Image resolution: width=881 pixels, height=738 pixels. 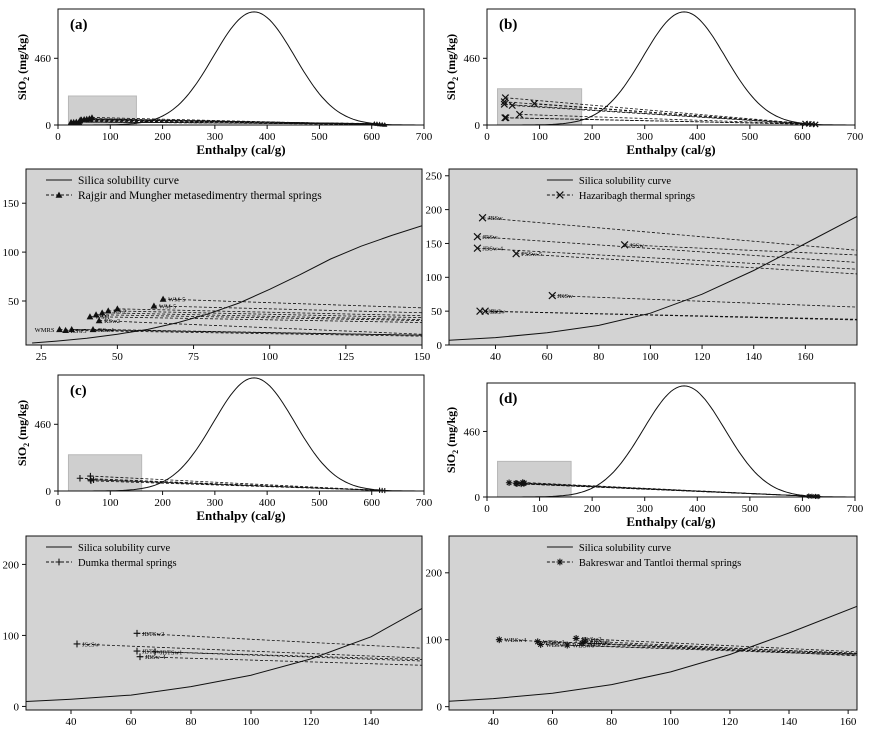 What do you see at coordinates (855, 137) in the screenshot?
I see `x-tick-label: 700` at bounding box center [855, 137].